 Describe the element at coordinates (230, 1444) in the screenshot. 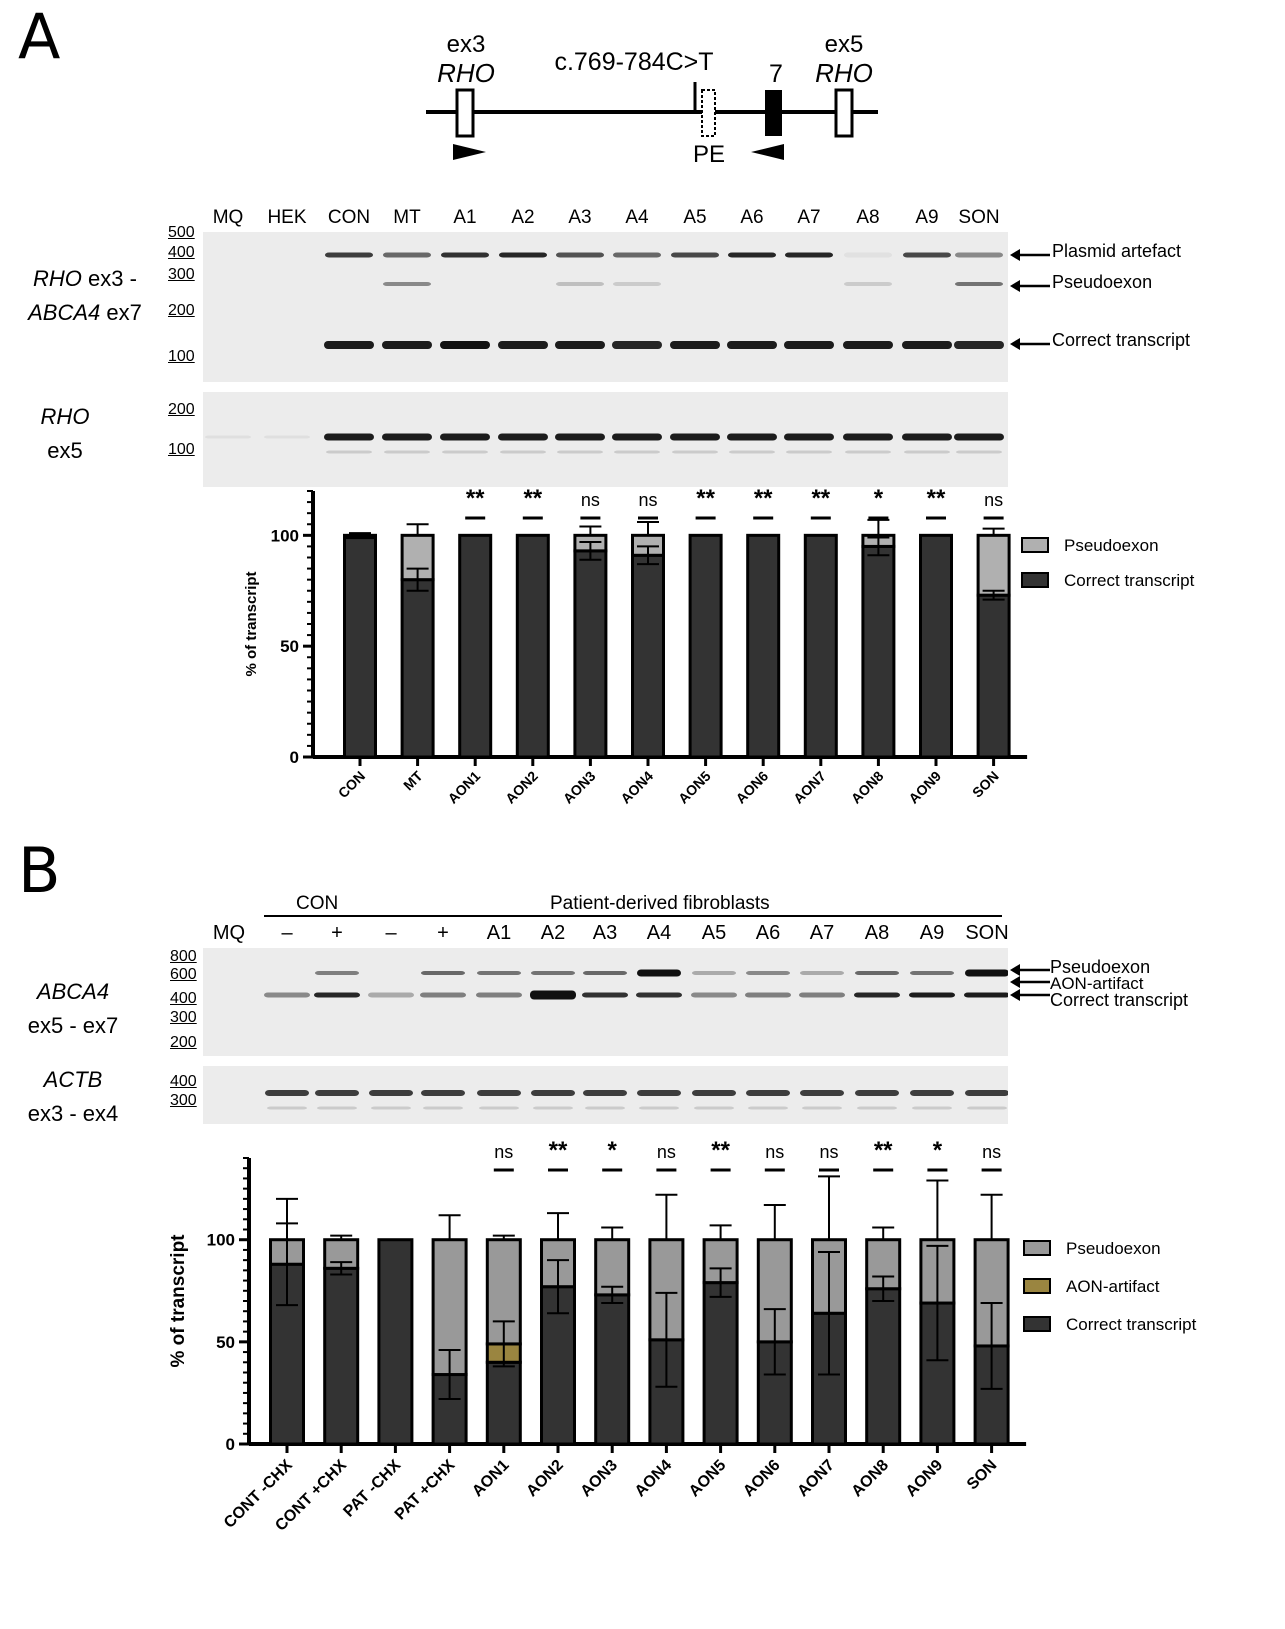

I see `y-tick-label: 0` at that location.